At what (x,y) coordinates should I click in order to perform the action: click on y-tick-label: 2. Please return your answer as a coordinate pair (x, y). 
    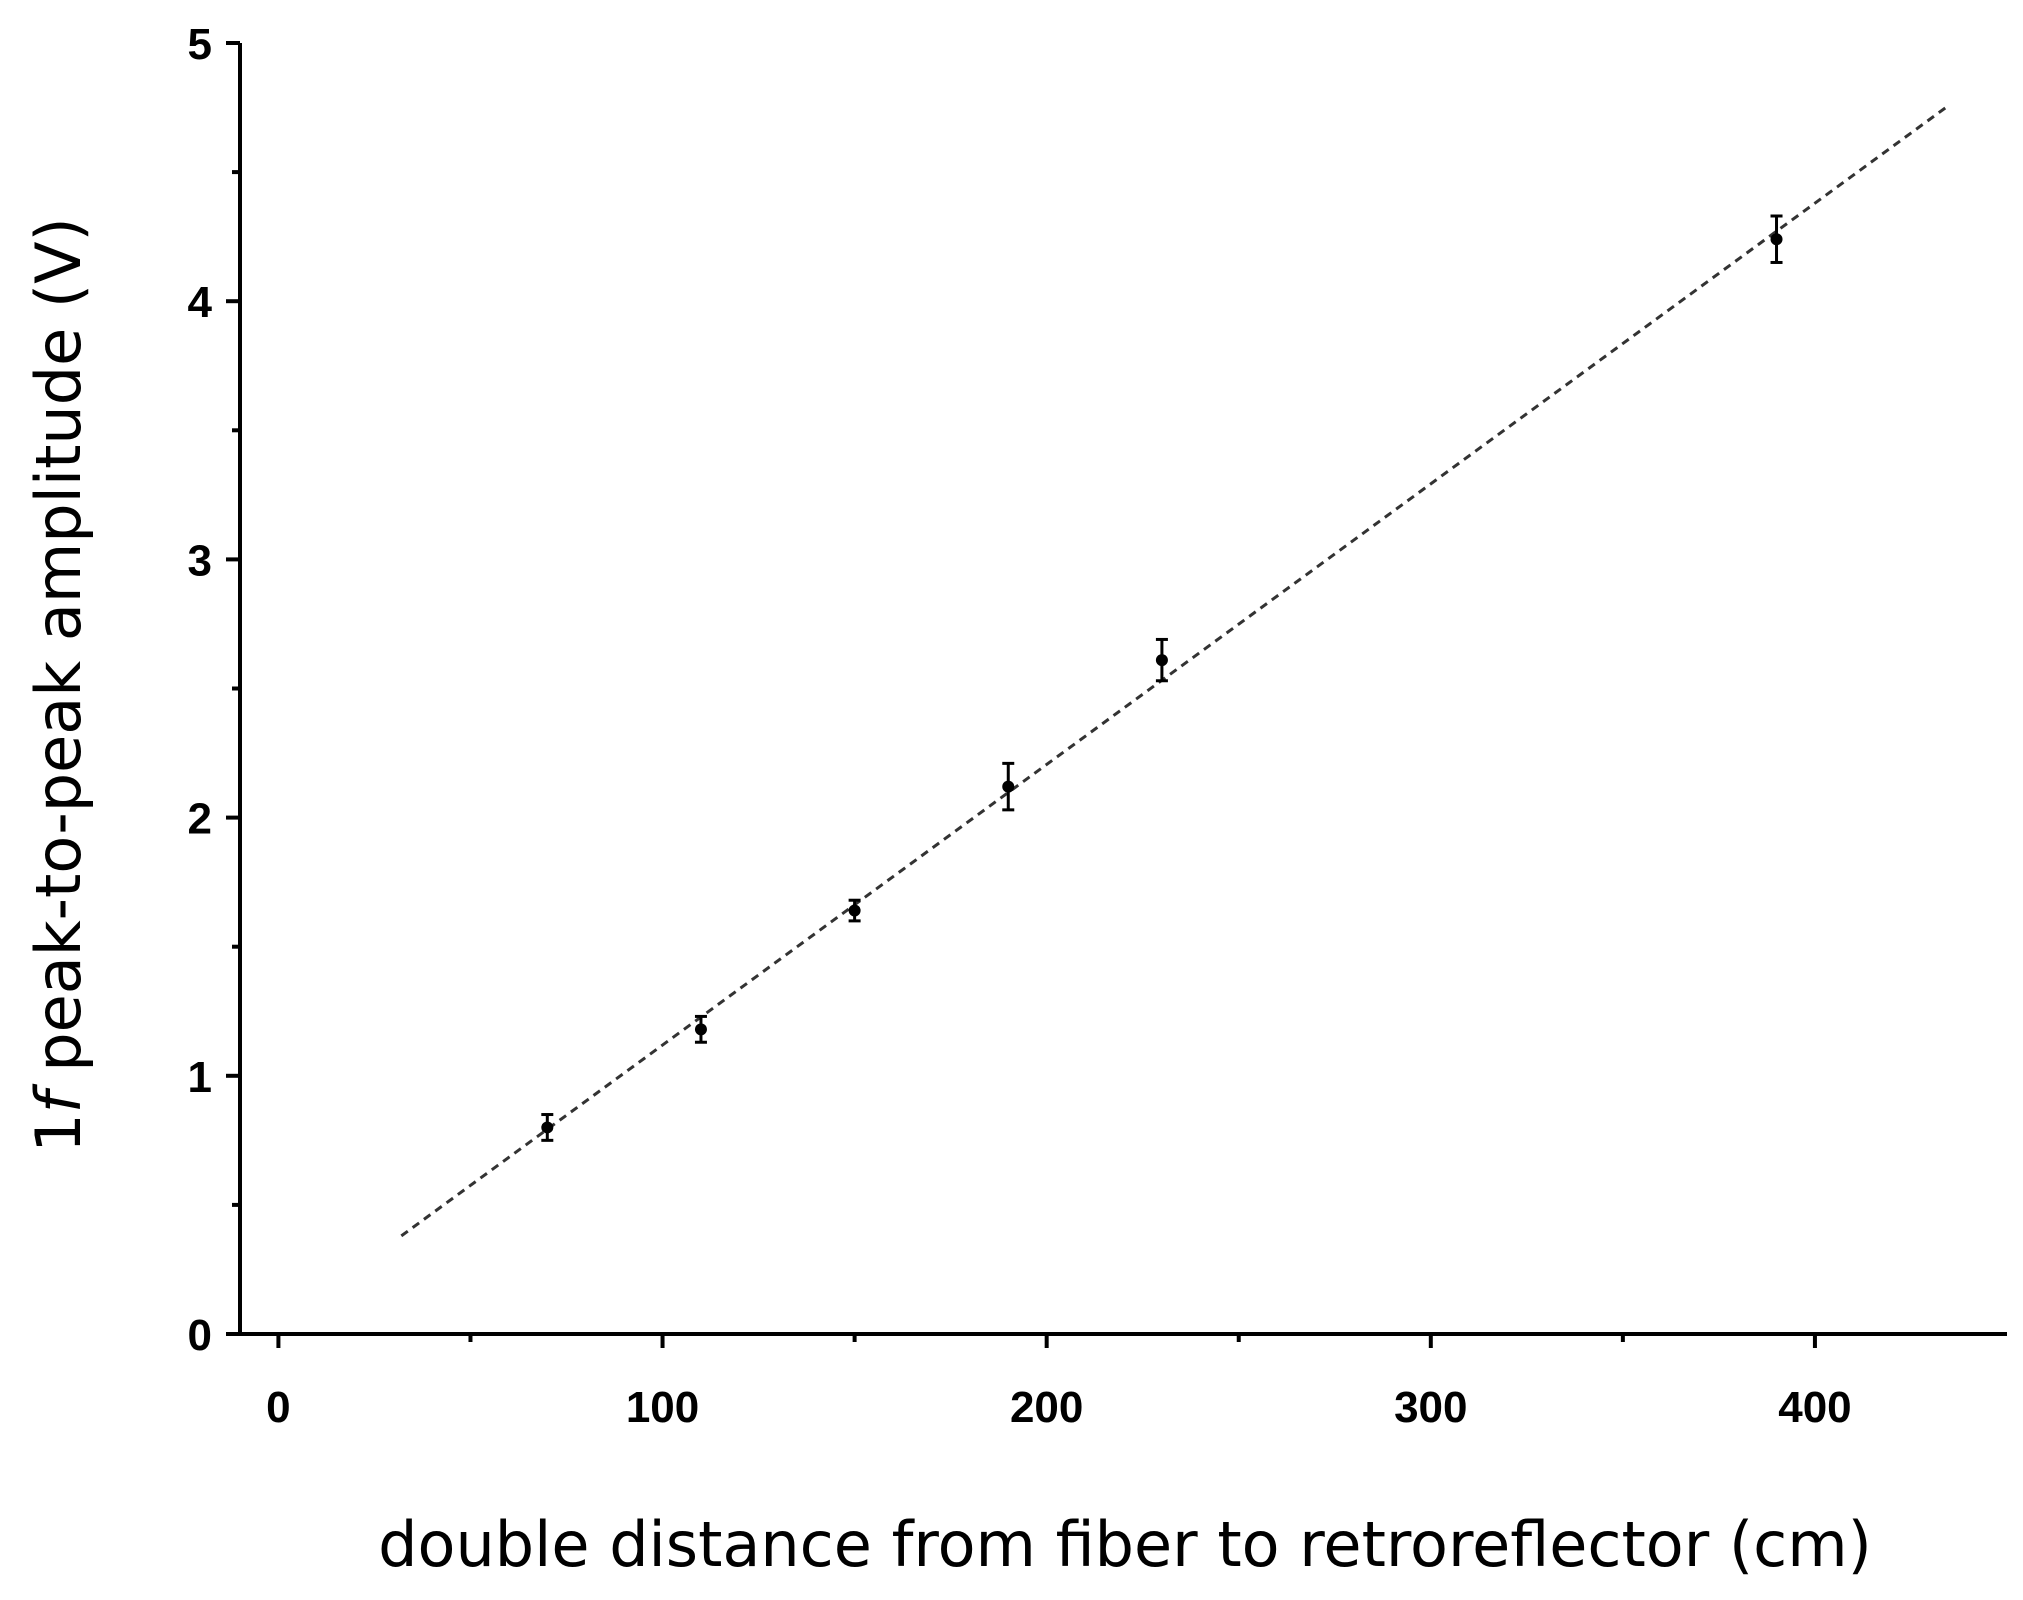
    Looking at the image, I should click on (200, 819).